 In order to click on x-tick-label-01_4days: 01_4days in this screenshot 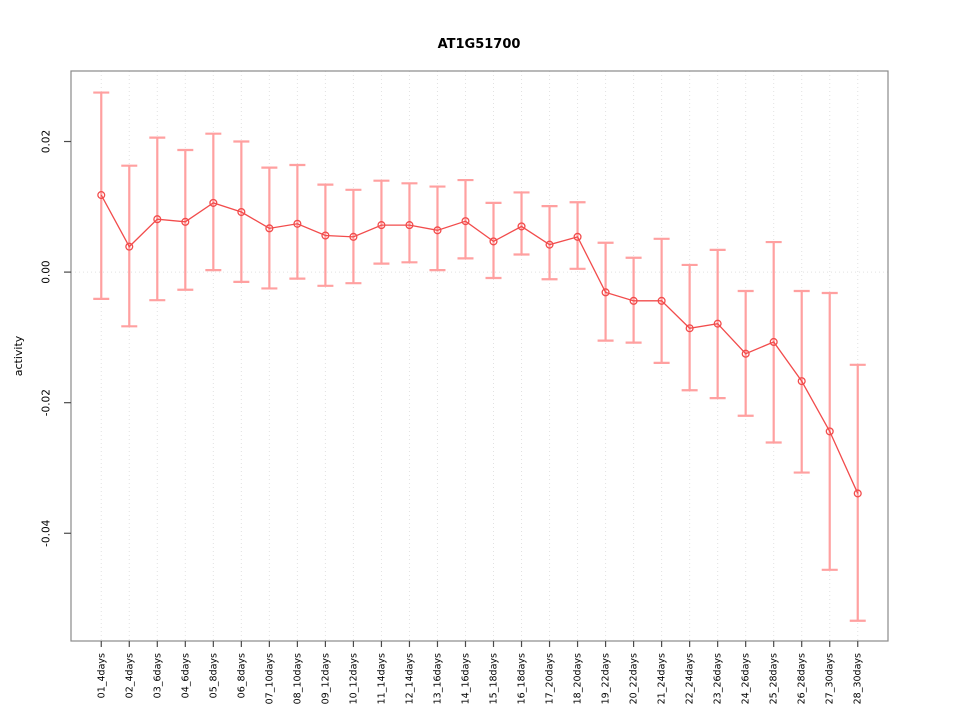, I will do `click(101, 675)`.